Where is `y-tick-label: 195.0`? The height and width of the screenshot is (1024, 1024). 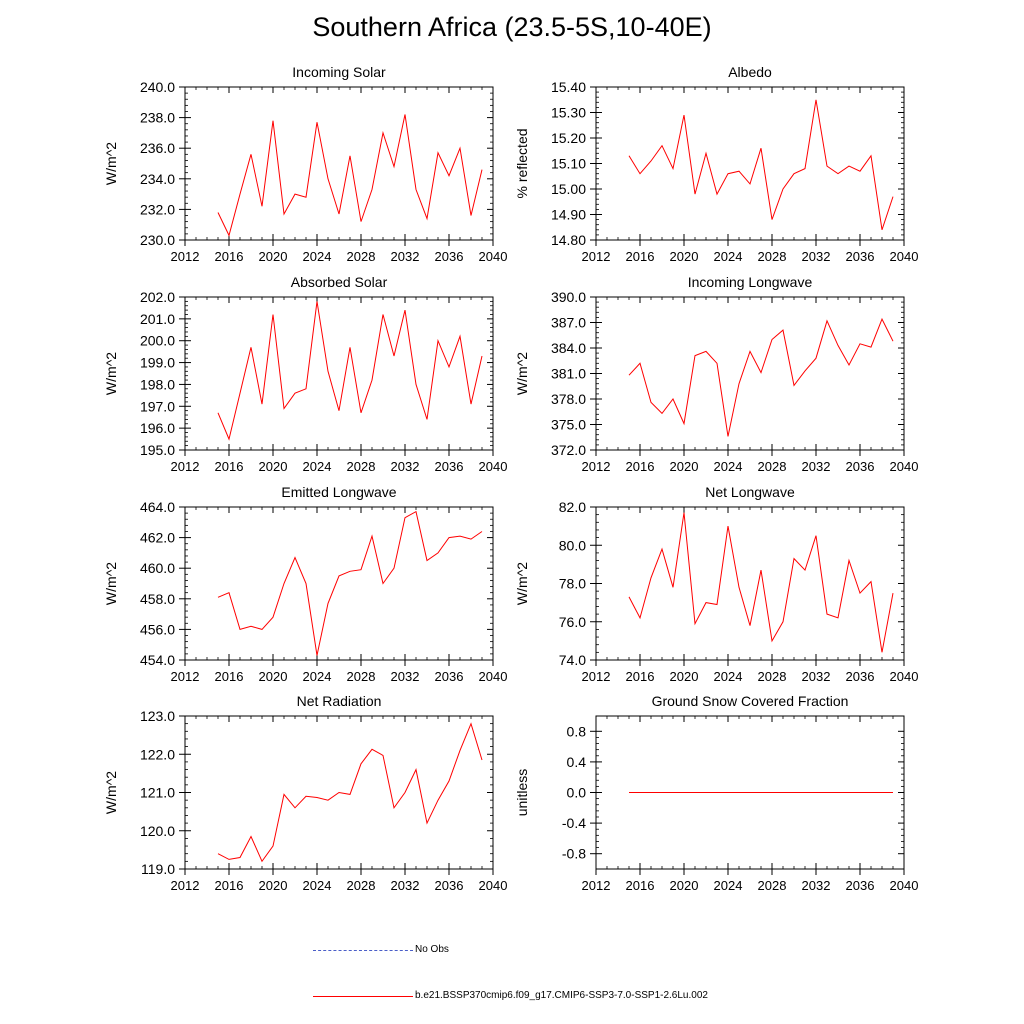
y-tick-label: 195.0 is located at coordinates (157, 450).